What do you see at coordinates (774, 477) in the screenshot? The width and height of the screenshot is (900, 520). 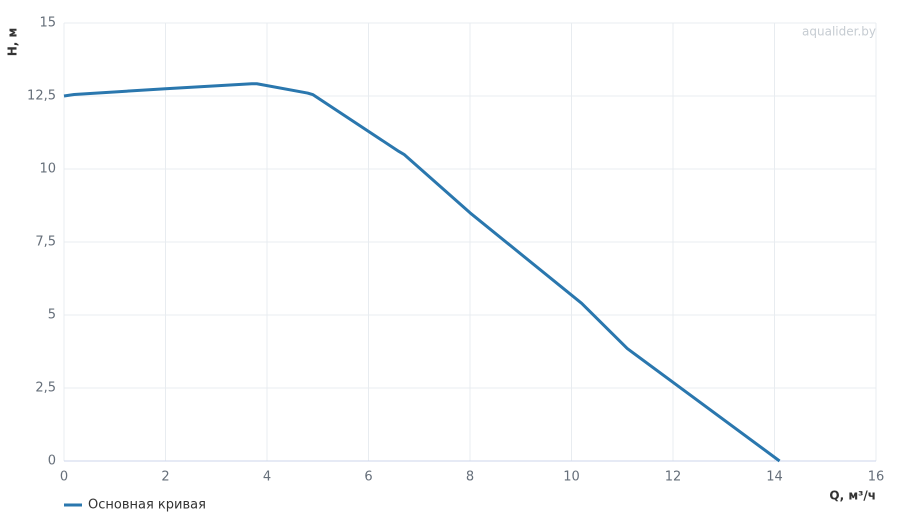 I see `x-tick-label: 14` at bounding box center [774, 477].